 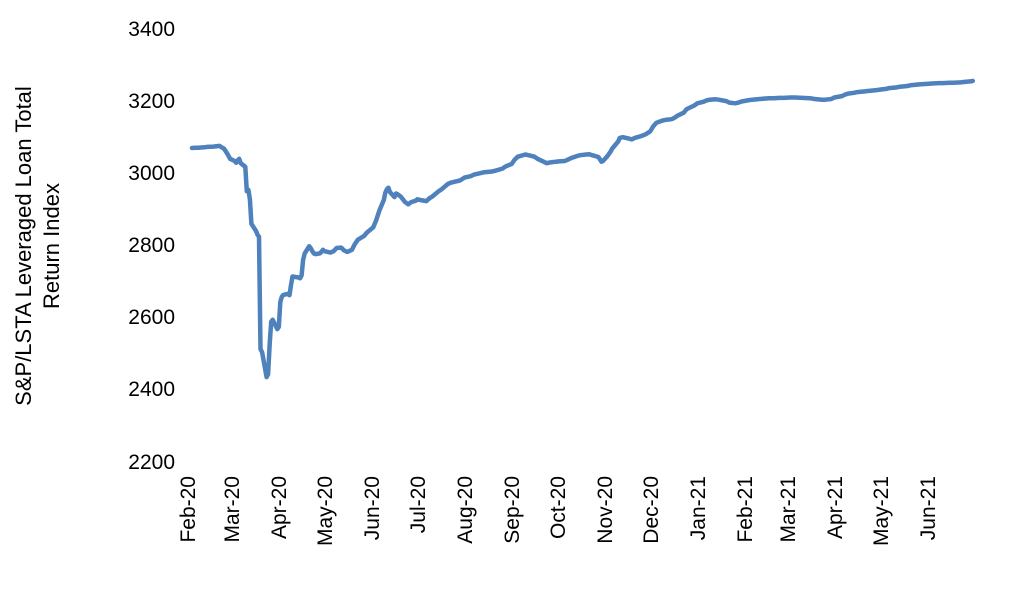 I want to click on x-tick-label: Jun-21, so click(x=928, y=508).